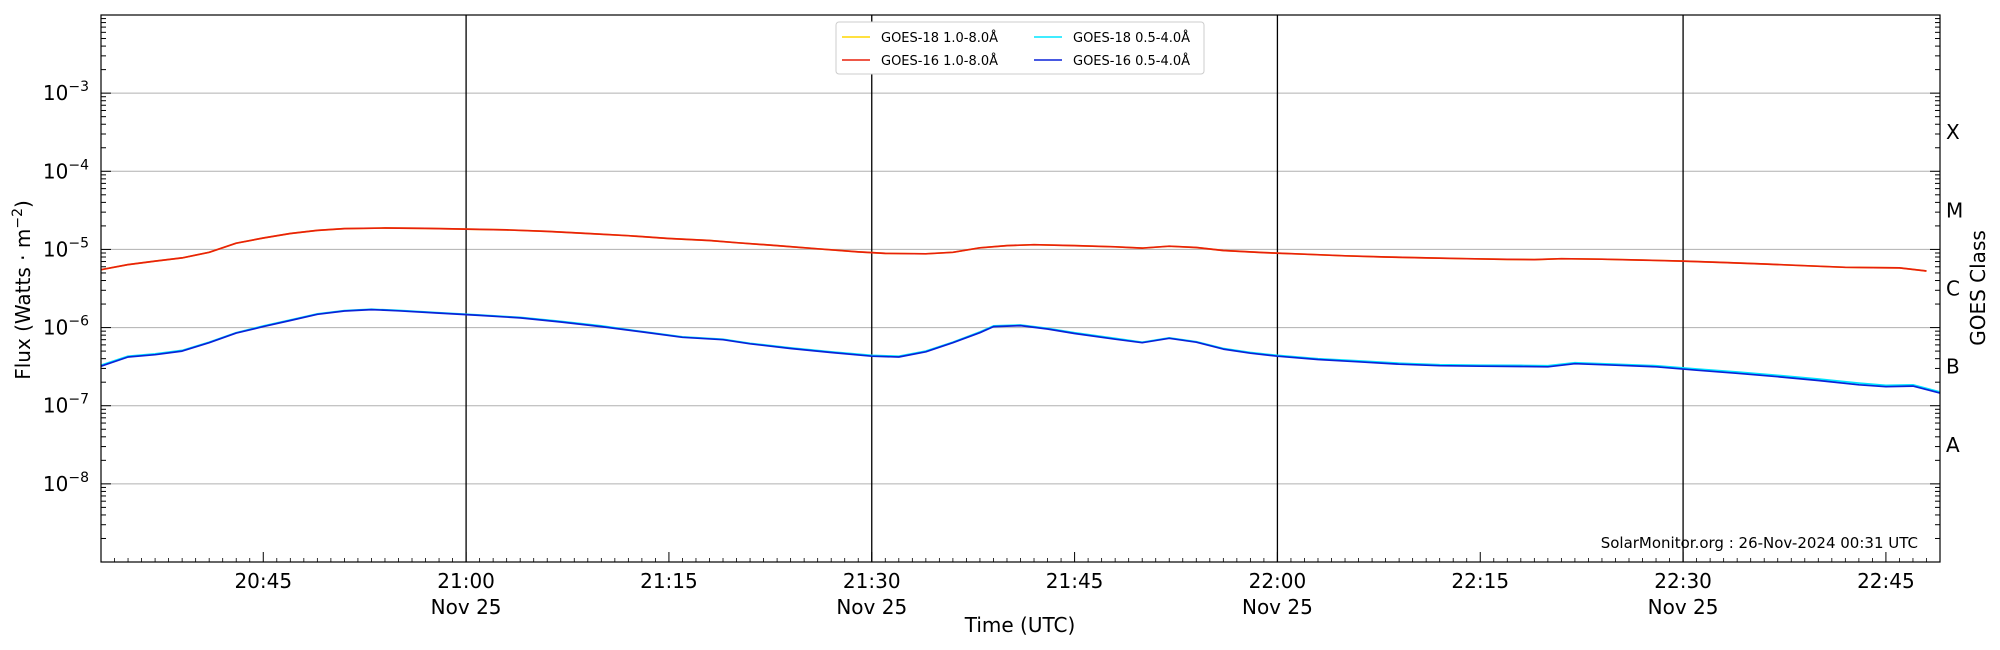  What do you see at coordinates (669, 581) in the screenshot?
I see `x-tick-label: 21:15` at bounding box center [669, 581].